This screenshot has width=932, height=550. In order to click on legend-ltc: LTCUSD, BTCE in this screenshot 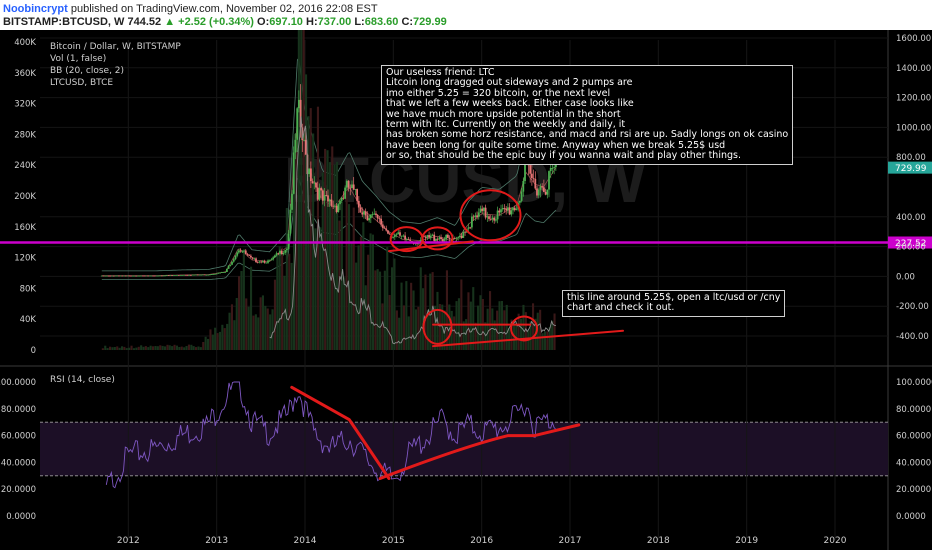, I will do `click(82, 83)`.